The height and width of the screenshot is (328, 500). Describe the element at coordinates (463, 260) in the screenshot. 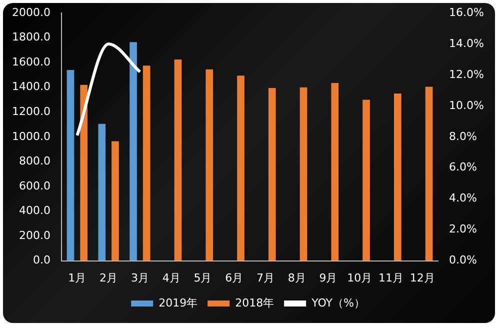

I see `y2-tick-label: 0.0%` at that location.